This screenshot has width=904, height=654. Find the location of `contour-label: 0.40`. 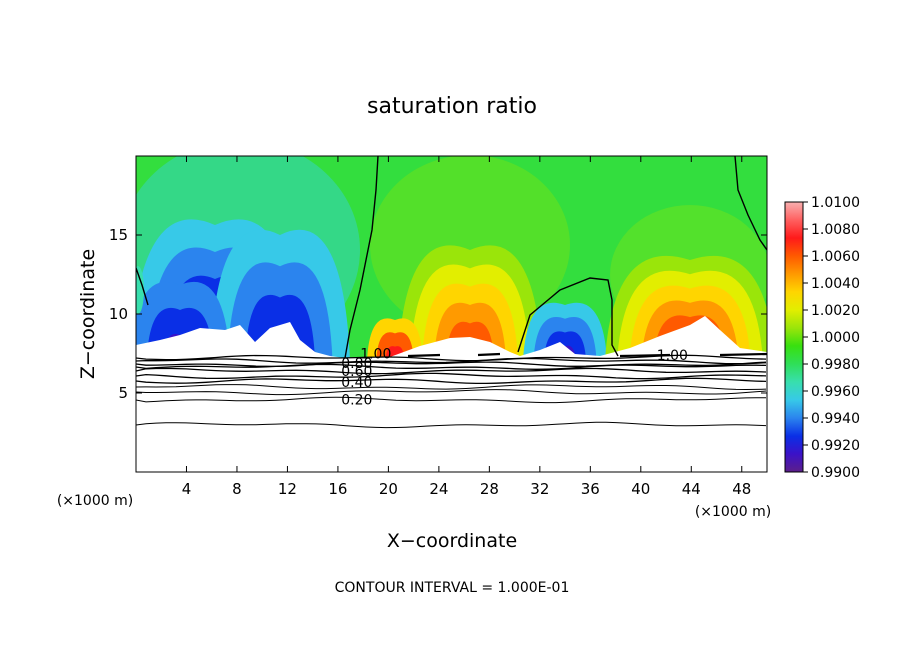

contour-label: 0.40 is located at coordinates (356, 383).